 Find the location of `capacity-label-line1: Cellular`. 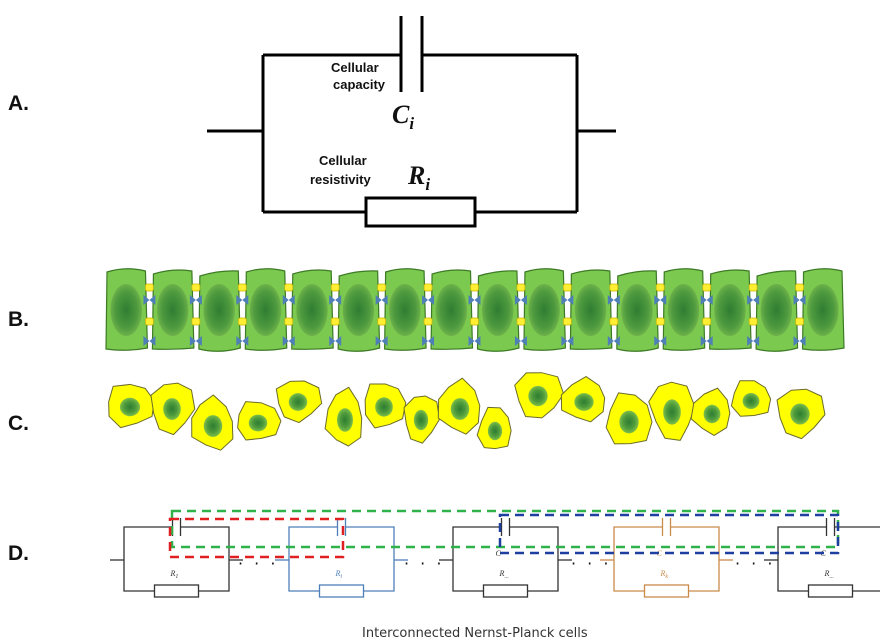

capacity-label-line1: Cellular is located at coordinates (355, 67).